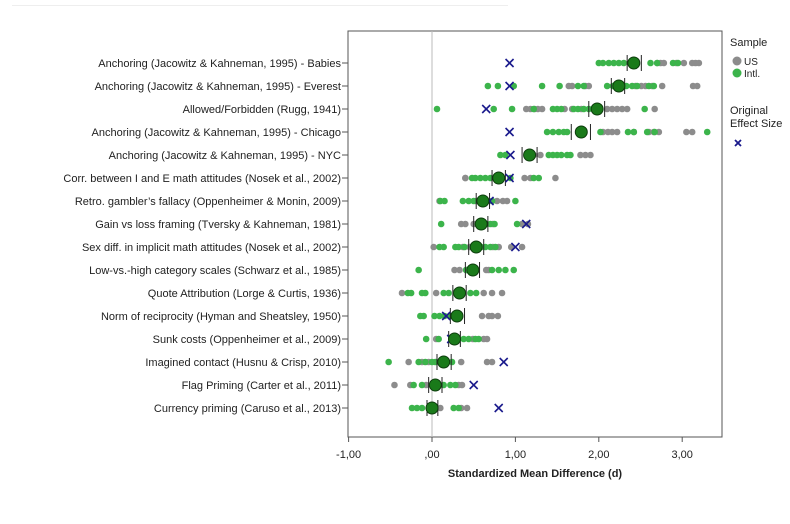 The image size is (790, 524). What do you see at coordinates (737, 61) in the screenshot?
I see `legend-us-marker` at bounding box center [737, 61].